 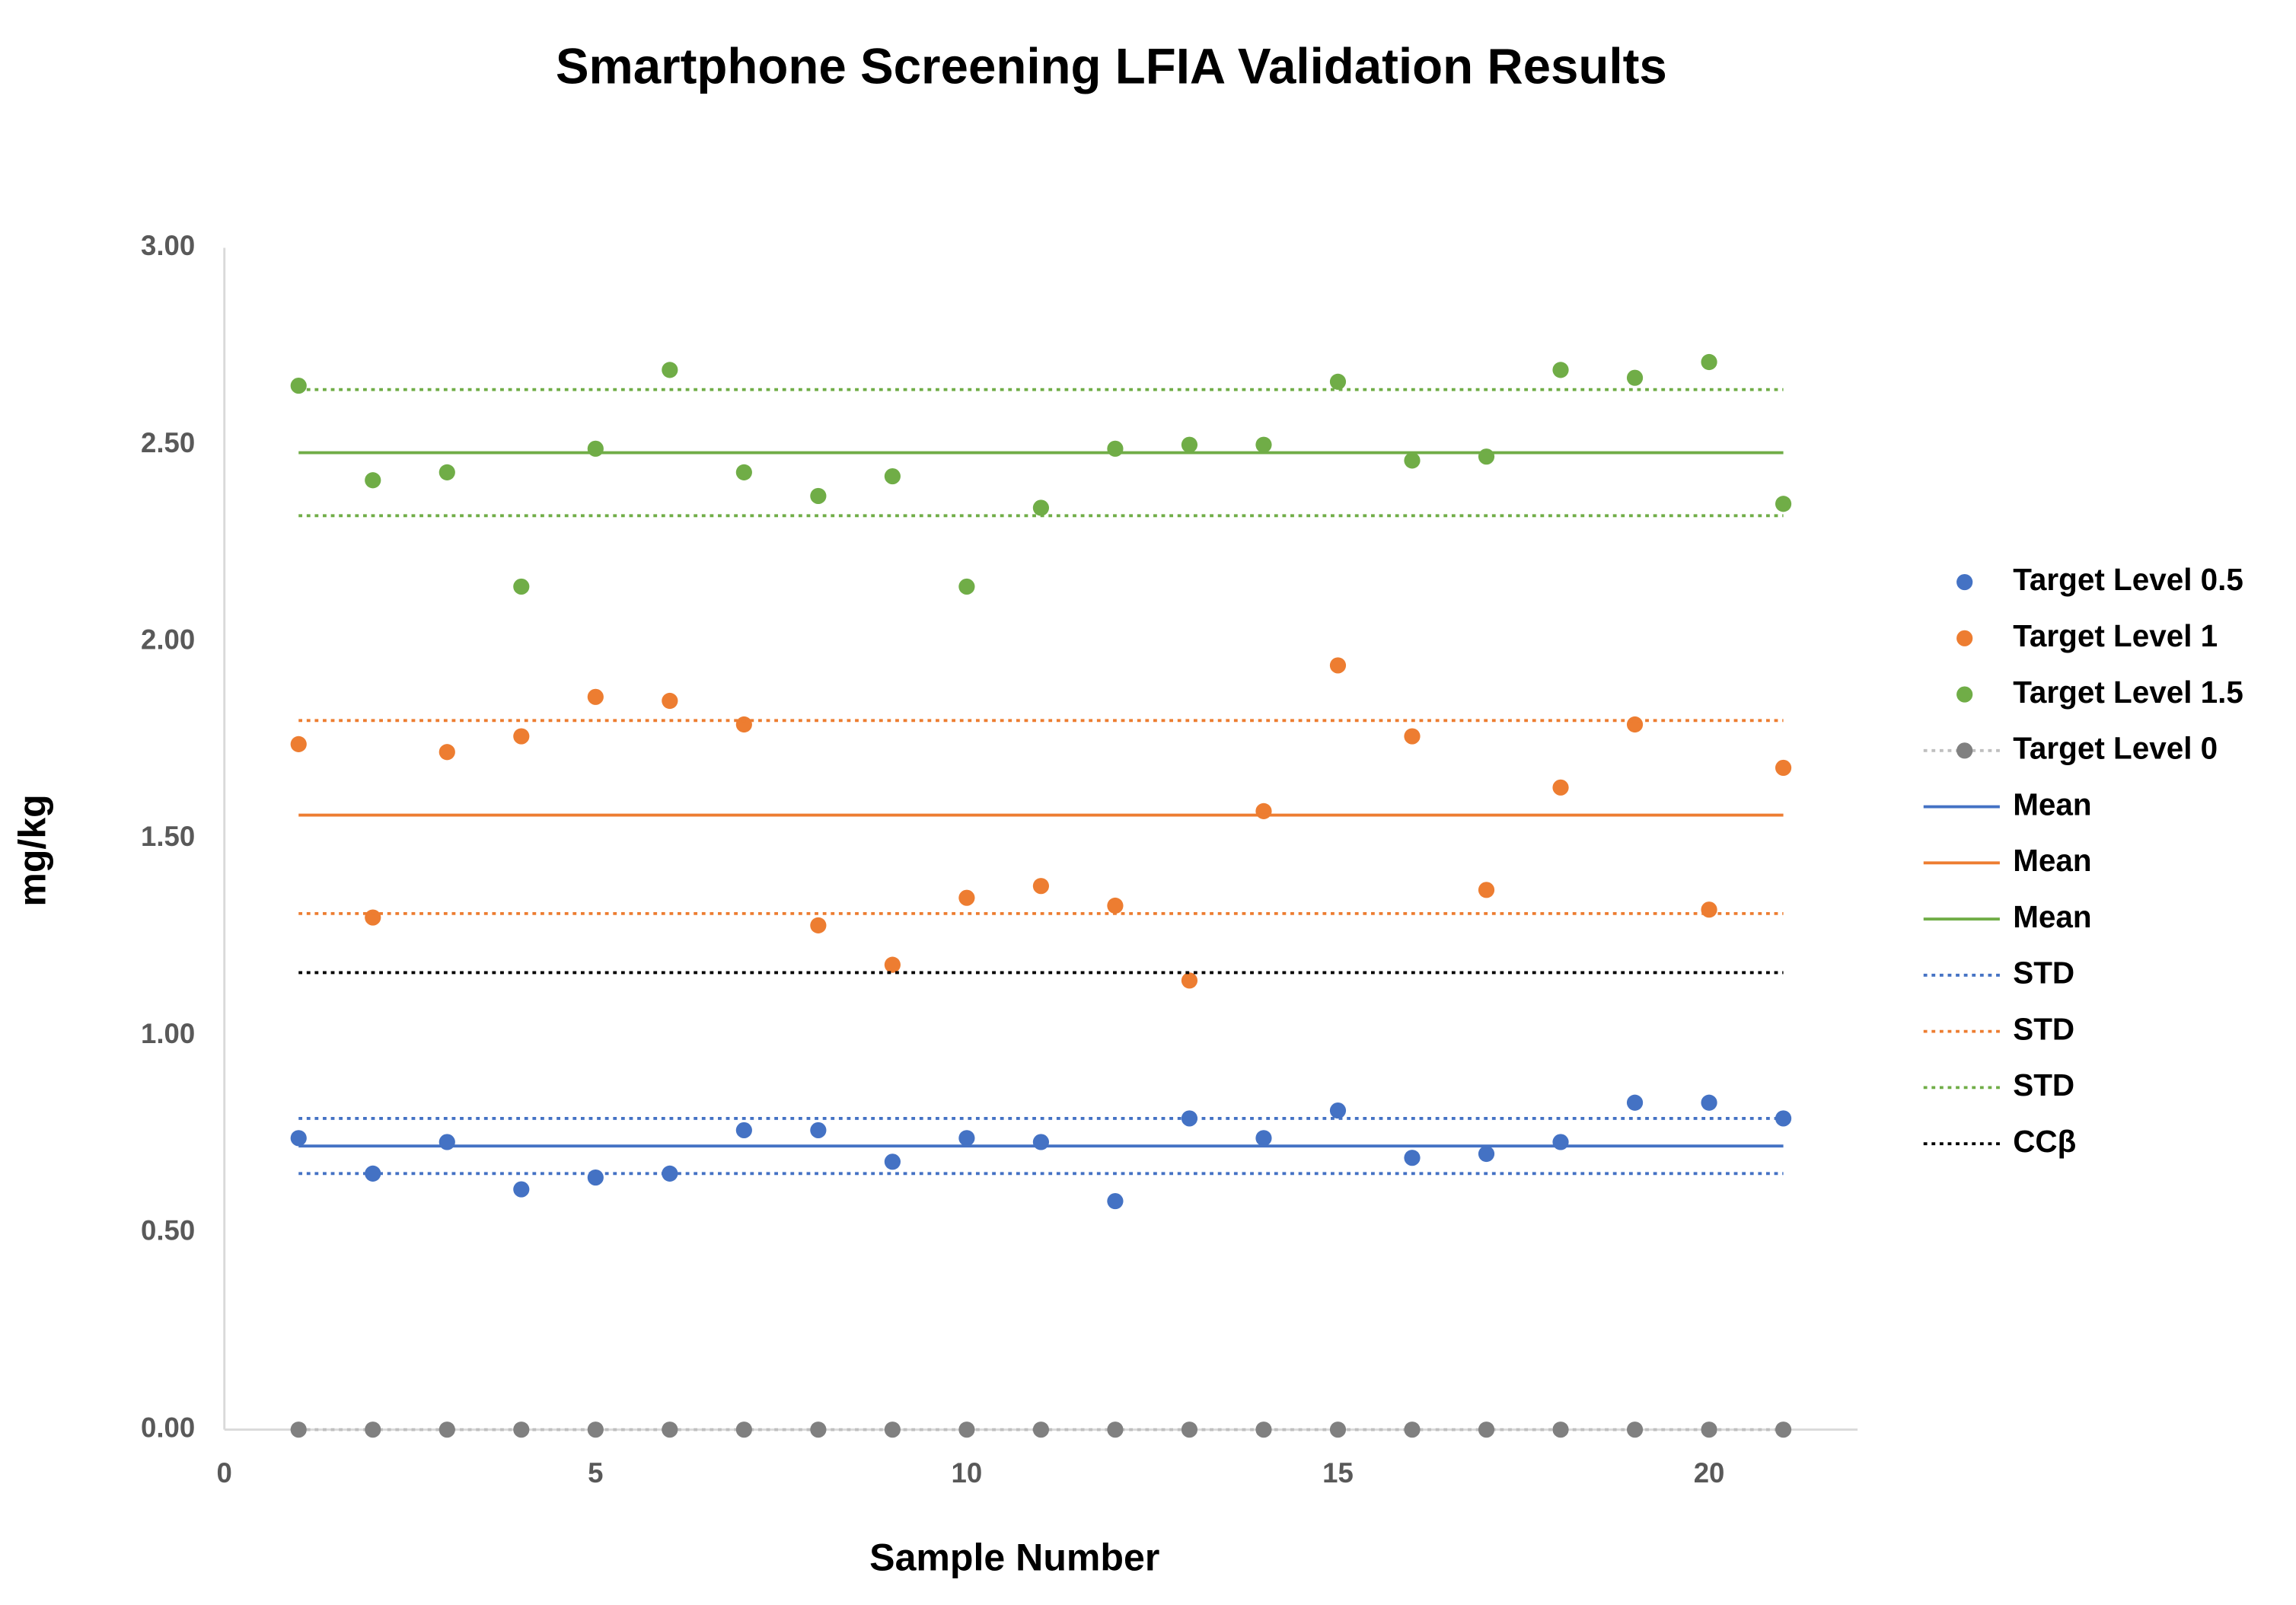 I want to click on y-tick-label: 0.00, so click(x=168, y=1427).